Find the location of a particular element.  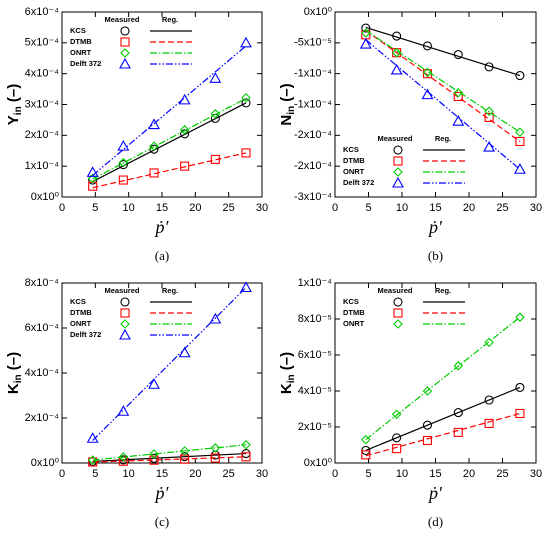

y-tick-label: 1x10⁻⁴ is located at coordinates (42, 166).